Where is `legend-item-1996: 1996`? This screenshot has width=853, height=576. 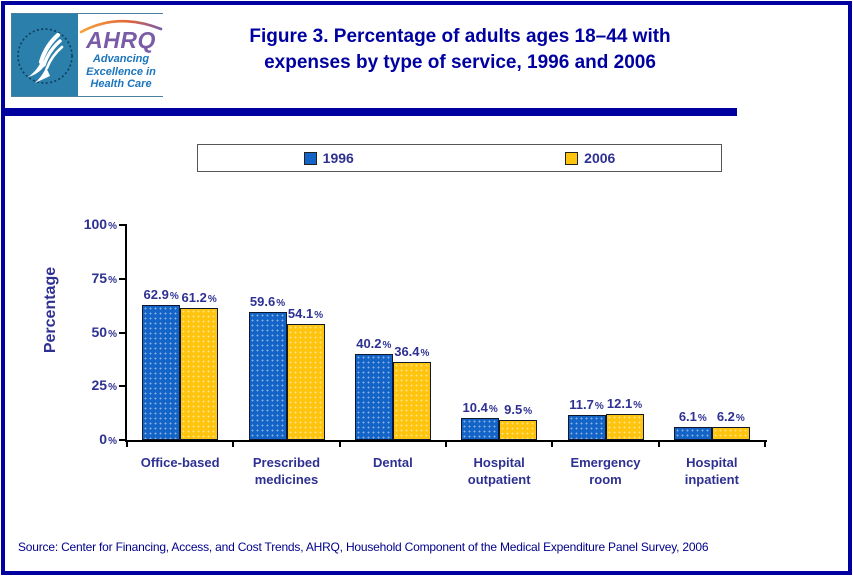 legend-item-1996: 1996 is located at coordinates (328, 158).